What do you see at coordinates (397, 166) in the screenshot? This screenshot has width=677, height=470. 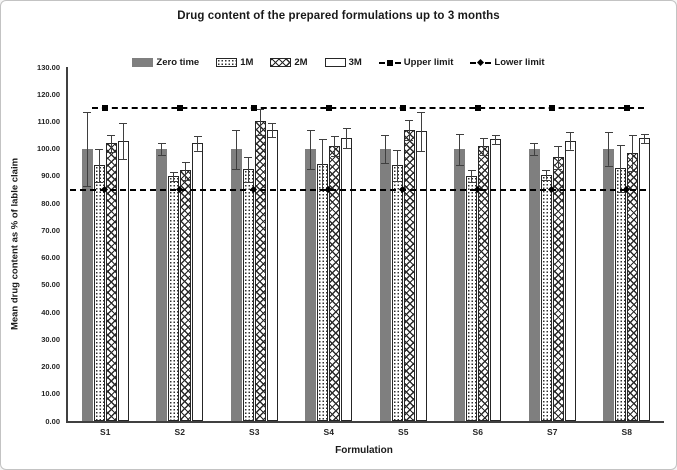 I see `error-bar-1m-s5` at bounding box center [397, 166].